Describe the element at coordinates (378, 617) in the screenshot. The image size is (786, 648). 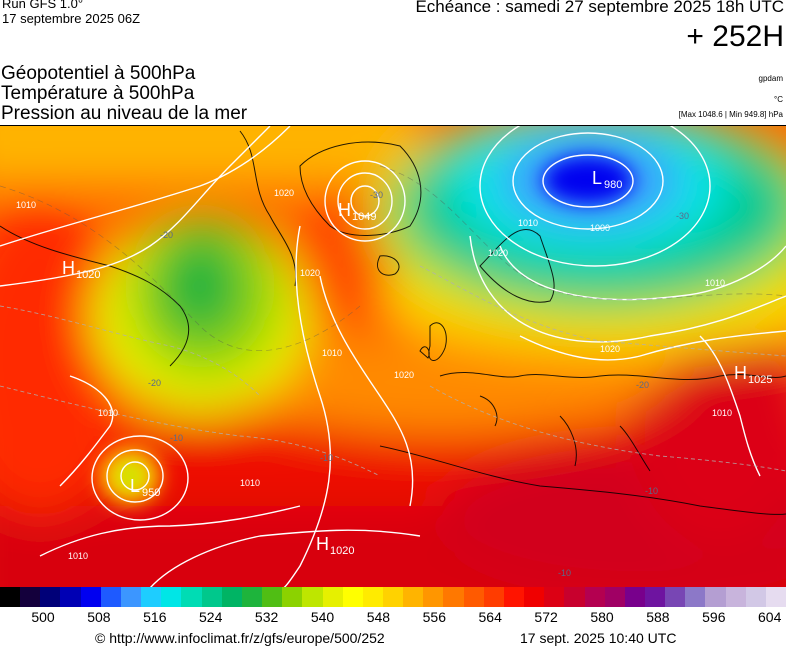
I see `color-scale-label: 548` at that location.